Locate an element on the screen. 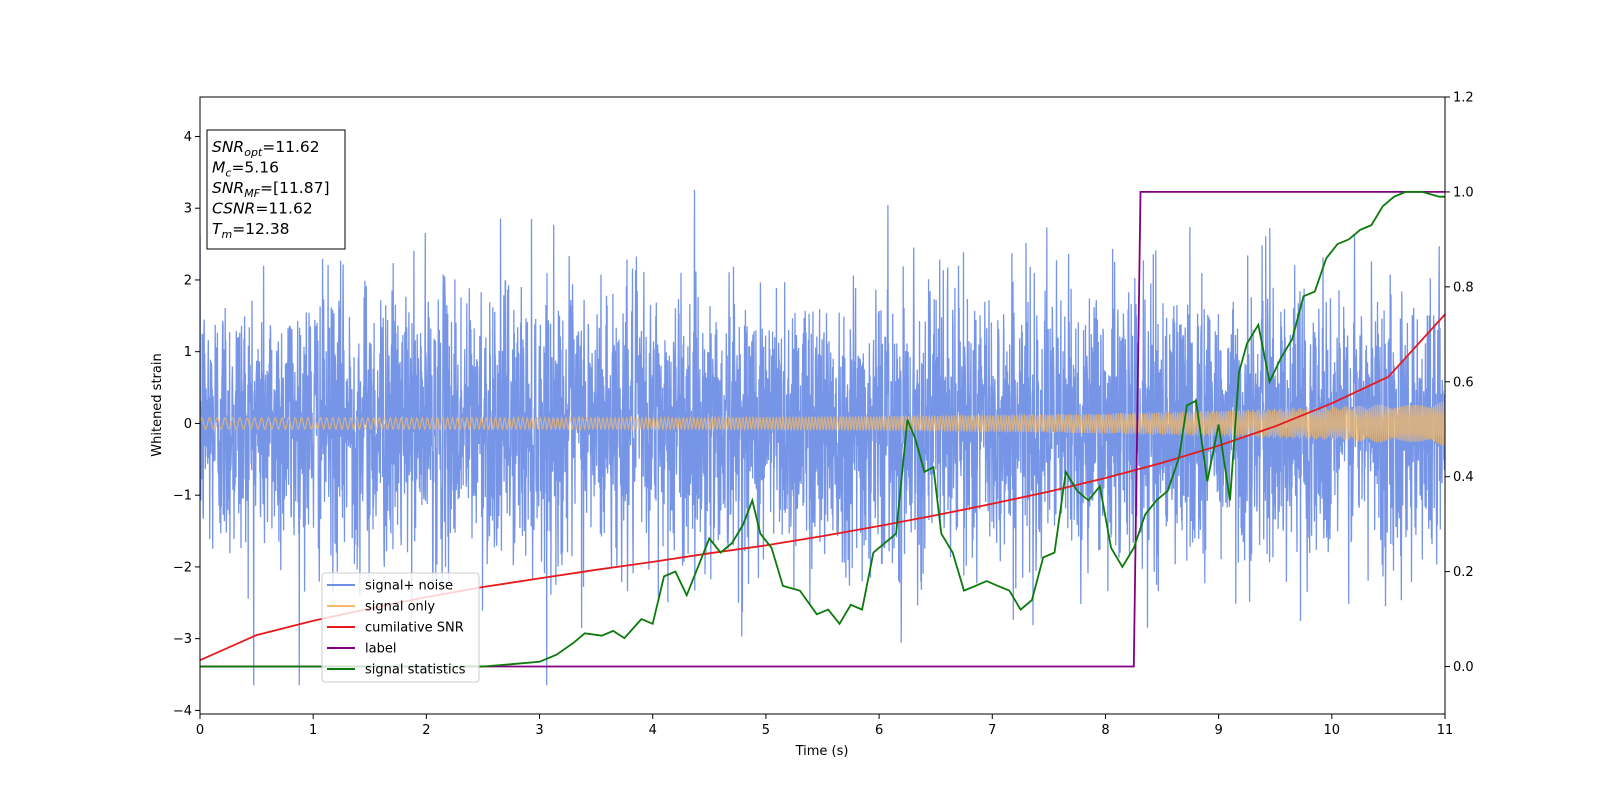  y-left-tick-label: 1 is located at coordinates (188, 352).